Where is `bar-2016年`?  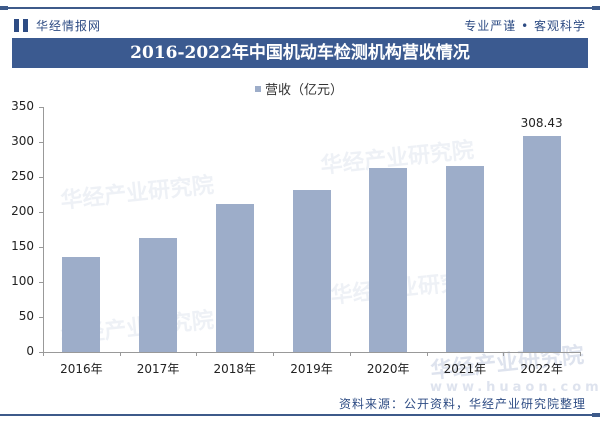
bar-2016年 is located at coordinates (81, 304).